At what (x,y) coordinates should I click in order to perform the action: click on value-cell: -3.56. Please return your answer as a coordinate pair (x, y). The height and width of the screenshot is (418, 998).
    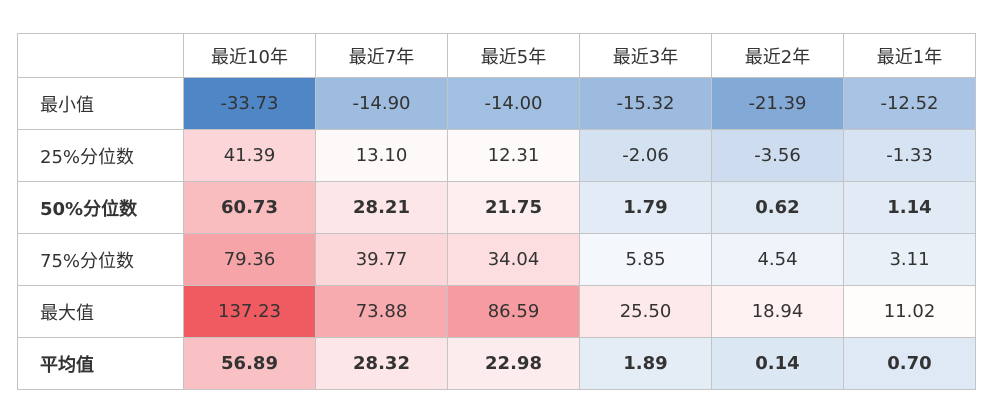
    Looking at the image, I should click on (777, 155).